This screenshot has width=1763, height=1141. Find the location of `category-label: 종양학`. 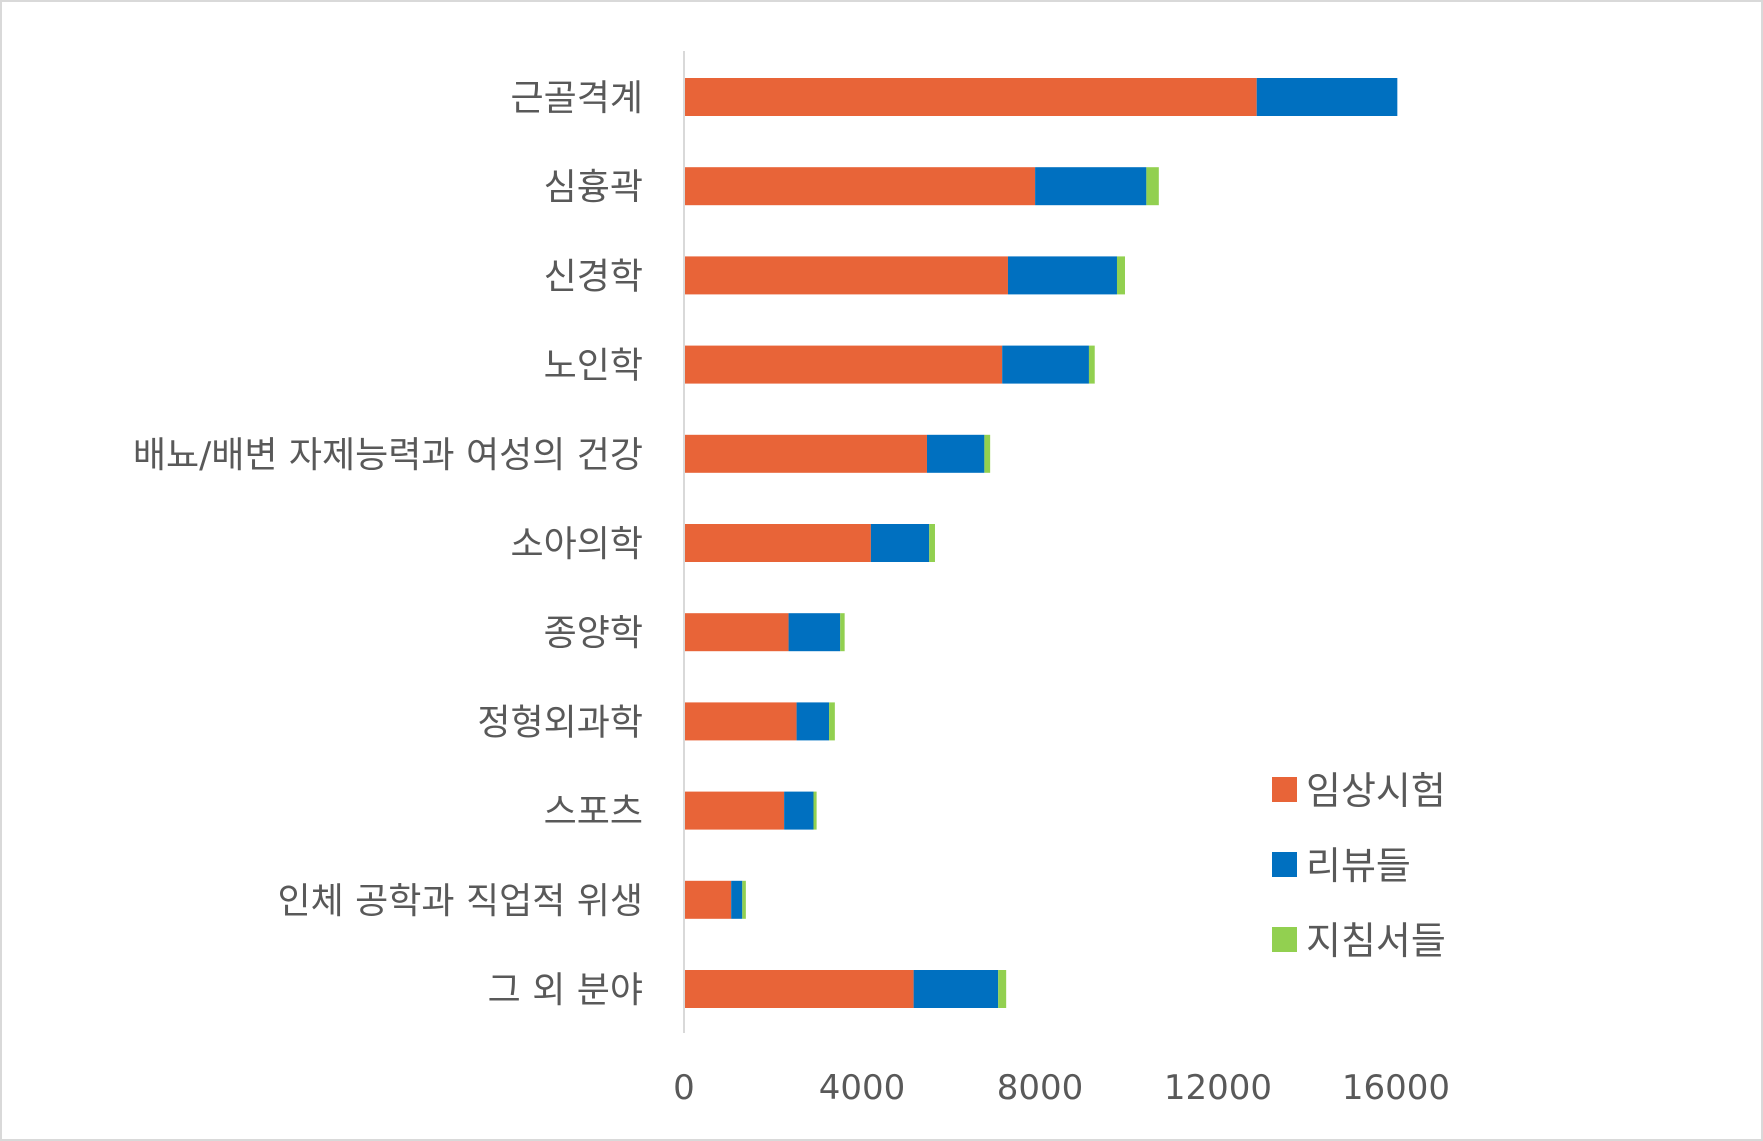

category-label: 종양학 is located at coordinates (593, 633).